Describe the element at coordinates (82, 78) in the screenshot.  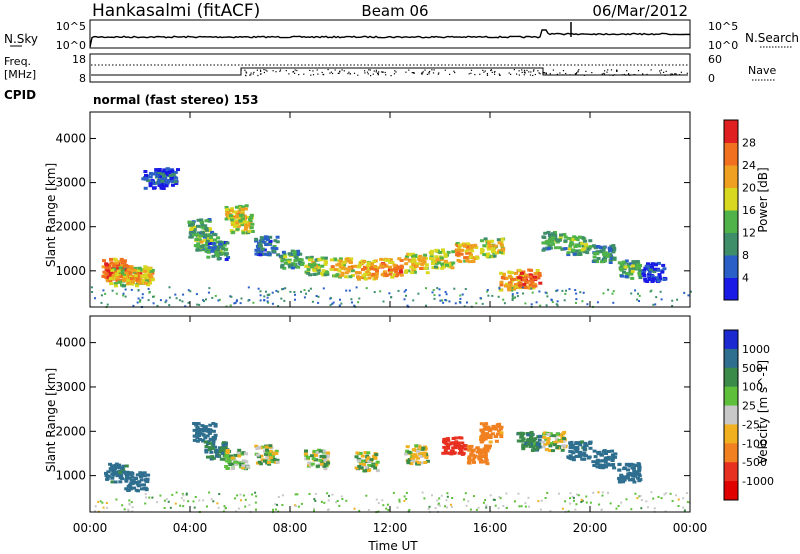
I see `freq-tick-bottom: 8` at that location.